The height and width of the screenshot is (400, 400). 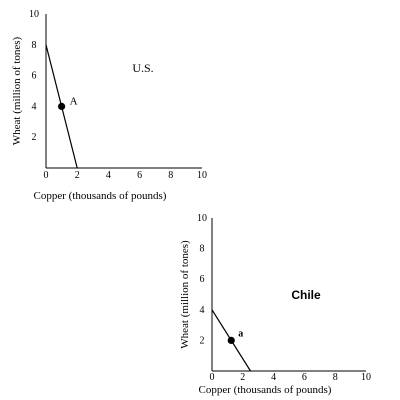 I want to click on chile-point-marker, so click(x=231, y=340).